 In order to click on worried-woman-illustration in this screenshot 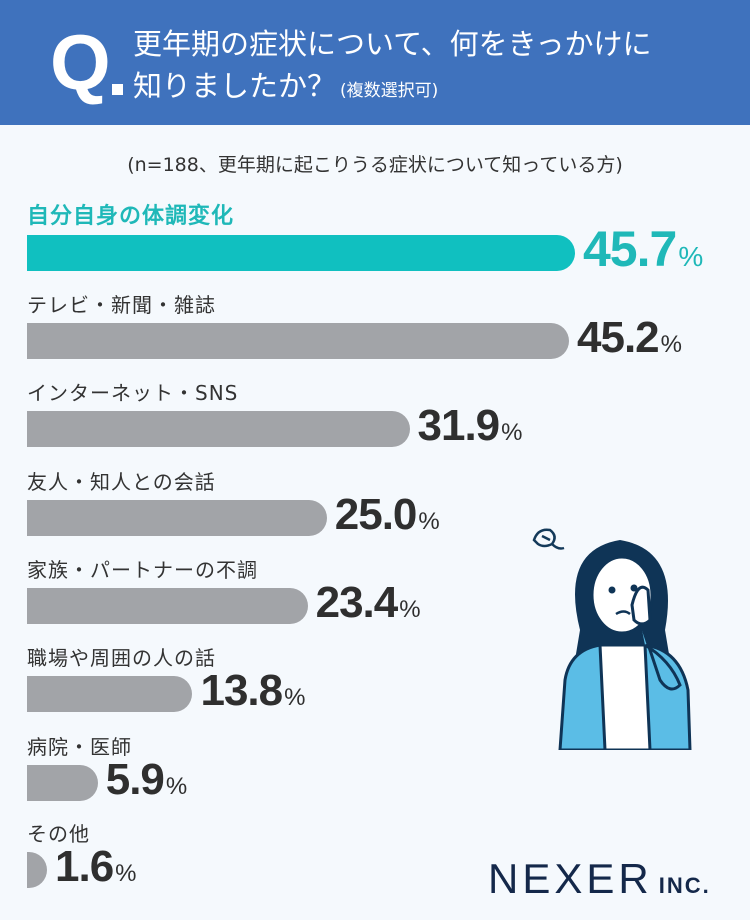, I will do `click(612, 639)`.